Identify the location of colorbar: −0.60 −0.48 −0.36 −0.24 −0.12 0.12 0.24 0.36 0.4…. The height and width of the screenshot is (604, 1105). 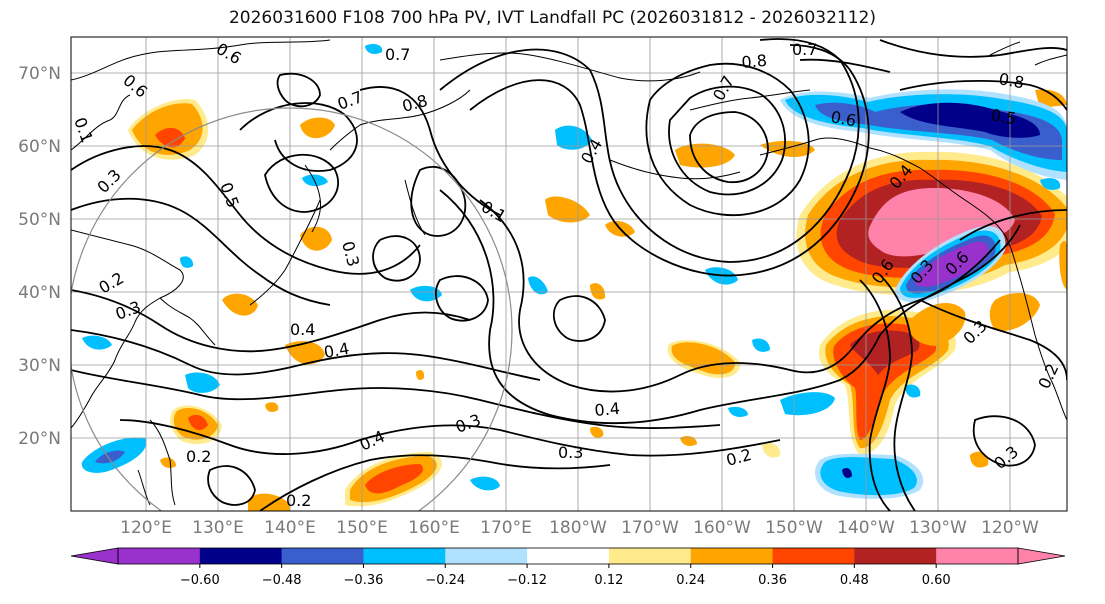
(568, 567).